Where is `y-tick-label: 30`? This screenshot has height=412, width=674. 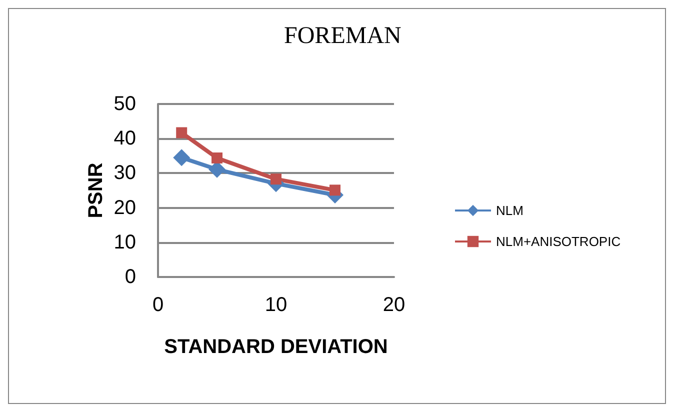 y-tick-label: 30 is located at coordinates (125, 173).